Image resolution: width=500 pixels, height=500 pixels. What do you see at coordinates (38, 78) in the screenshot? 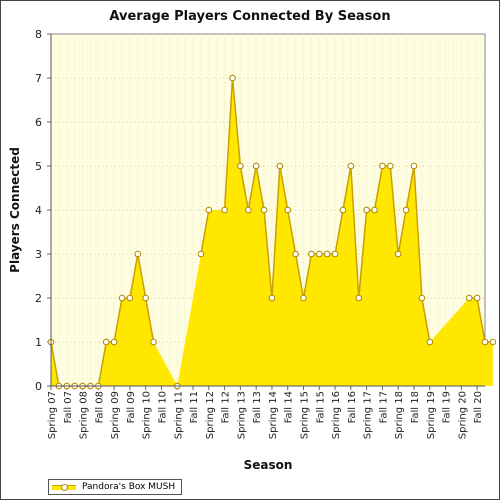
I see `y-tick-label: 7` at bounding box center [38, 78].